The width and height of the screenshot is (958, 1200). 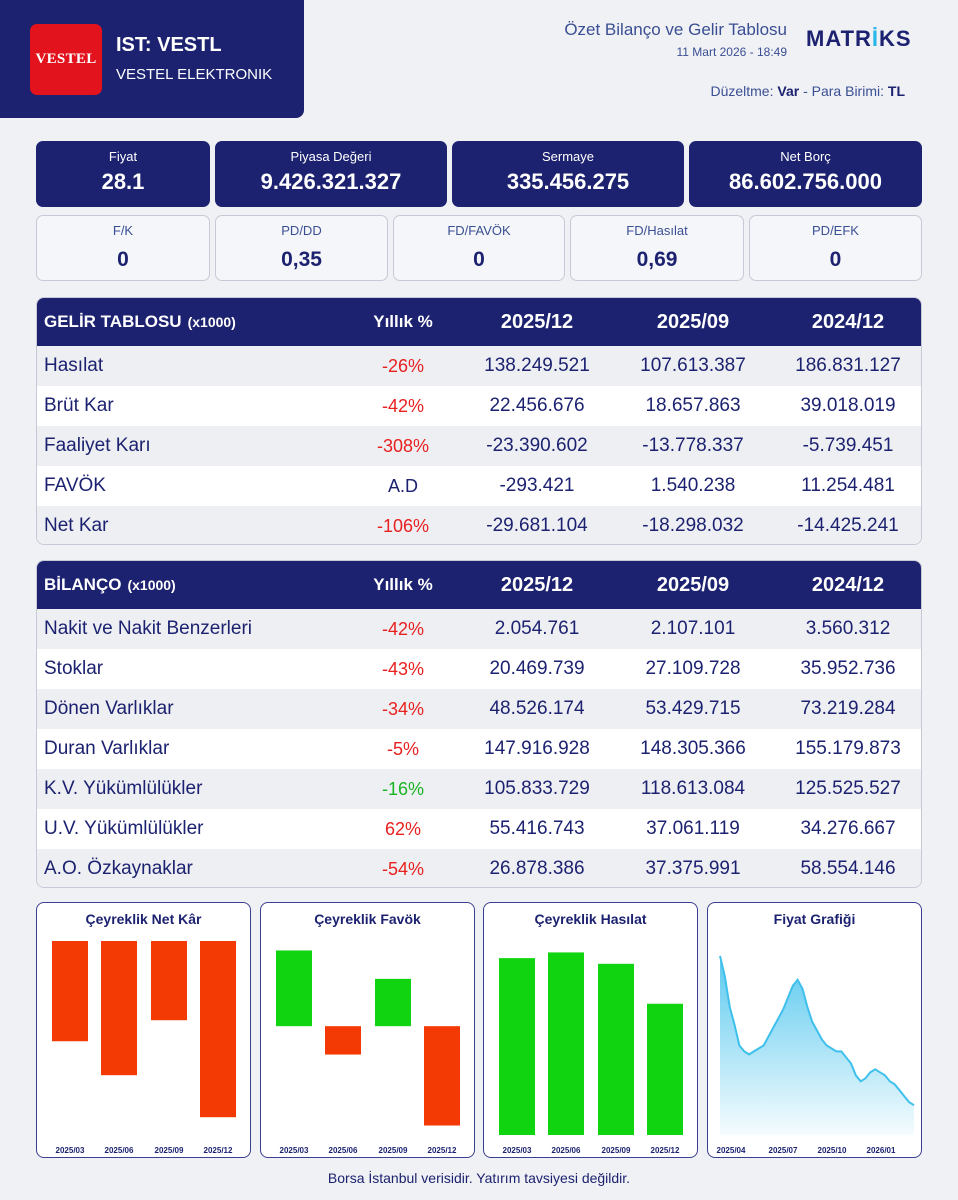 I want to click on adjust-label: Düzeltme:, so click(x=742, y=91).